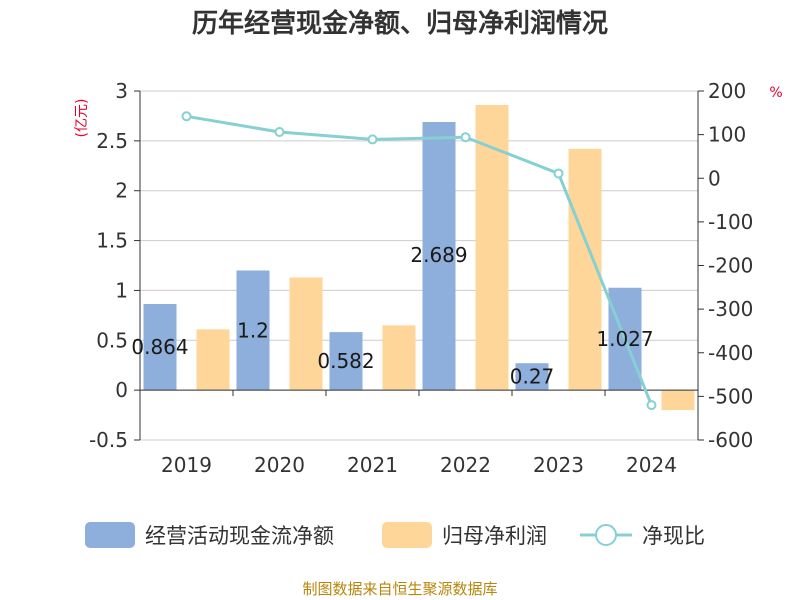  I want to click on left-tick-label: 2.5, so click(112, 141).